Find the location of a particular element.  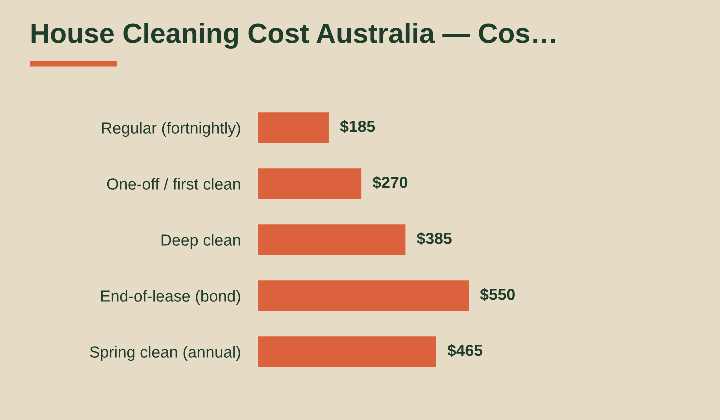

y-tick-label: One-off / first clean is located at coordinates (173, 184).